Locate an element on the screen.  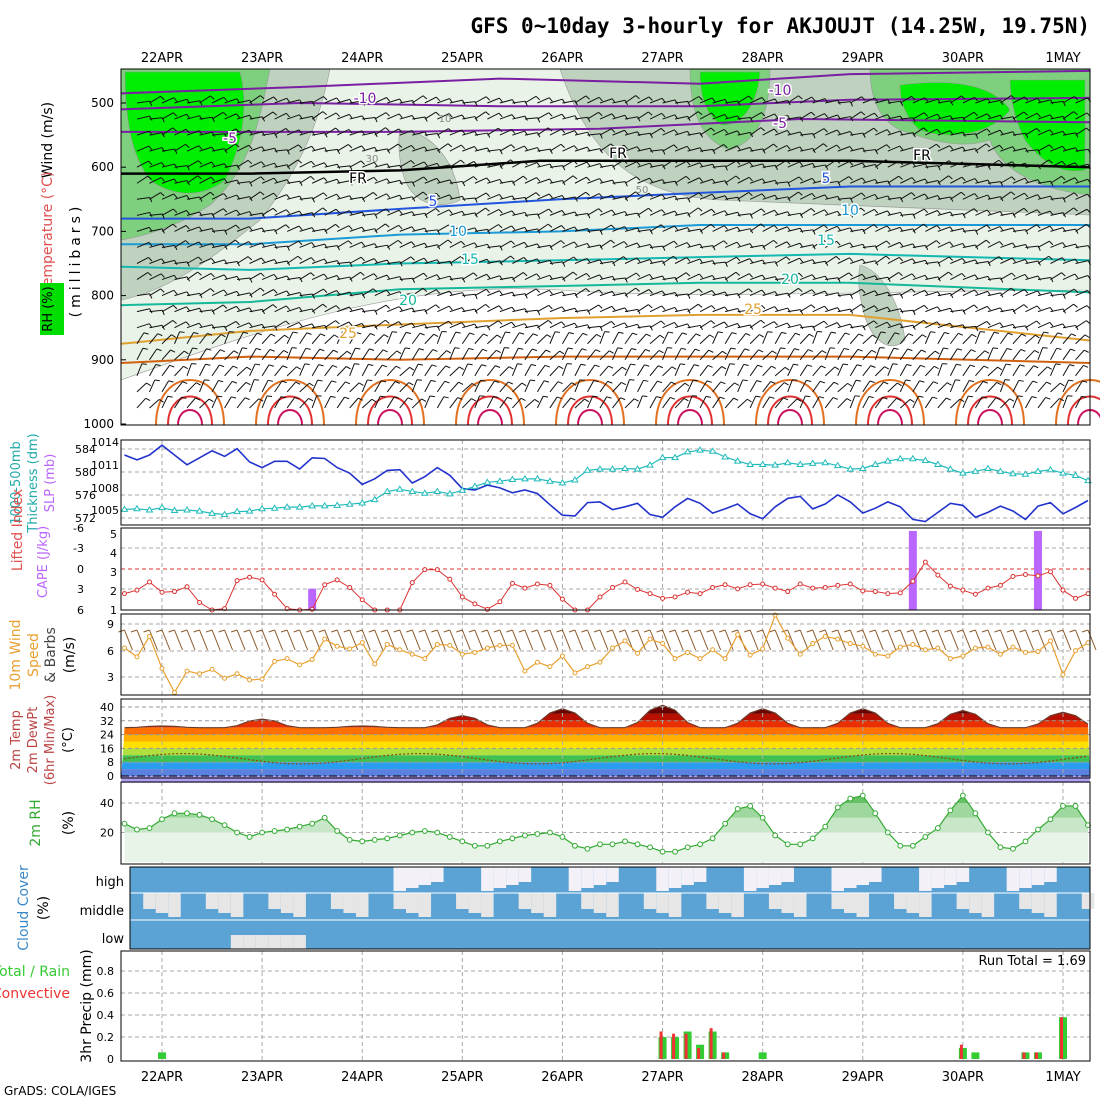
cloud-high-gap is located at coordinates (412, 877).